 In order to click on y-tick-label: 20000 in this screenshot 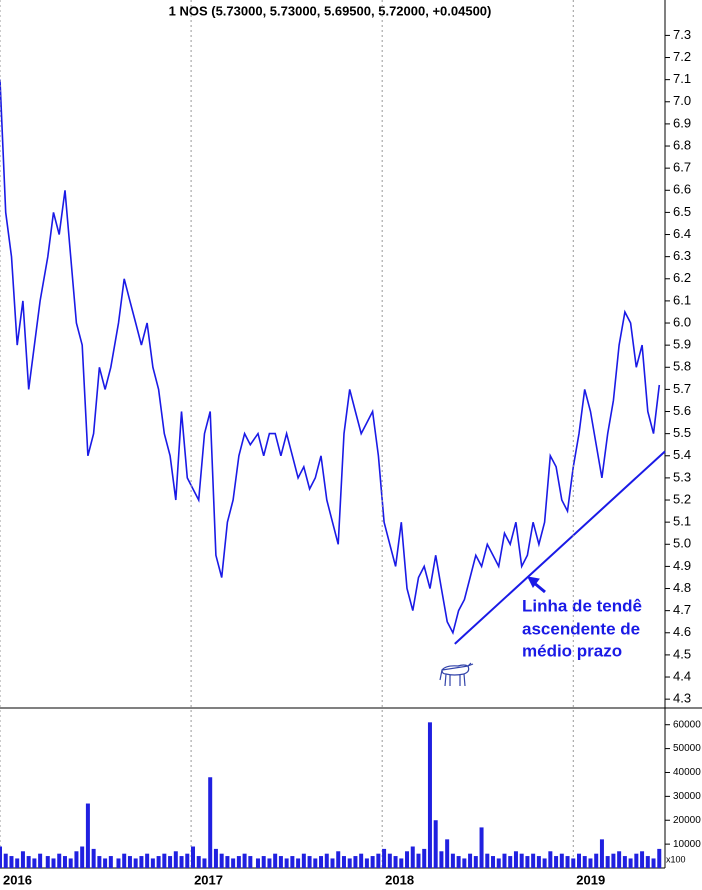, I will do `click(687, 820)`.